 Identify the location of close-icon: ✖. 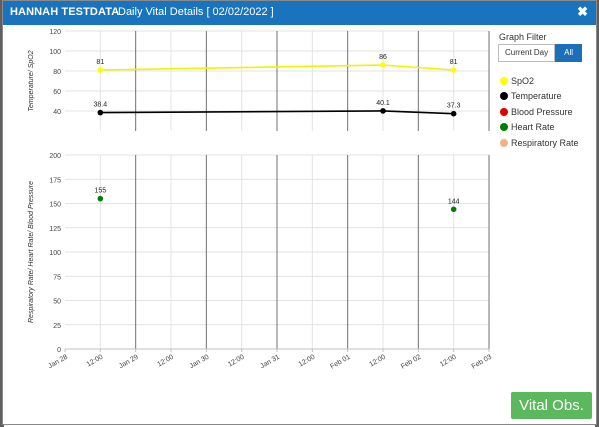
(582, 11).